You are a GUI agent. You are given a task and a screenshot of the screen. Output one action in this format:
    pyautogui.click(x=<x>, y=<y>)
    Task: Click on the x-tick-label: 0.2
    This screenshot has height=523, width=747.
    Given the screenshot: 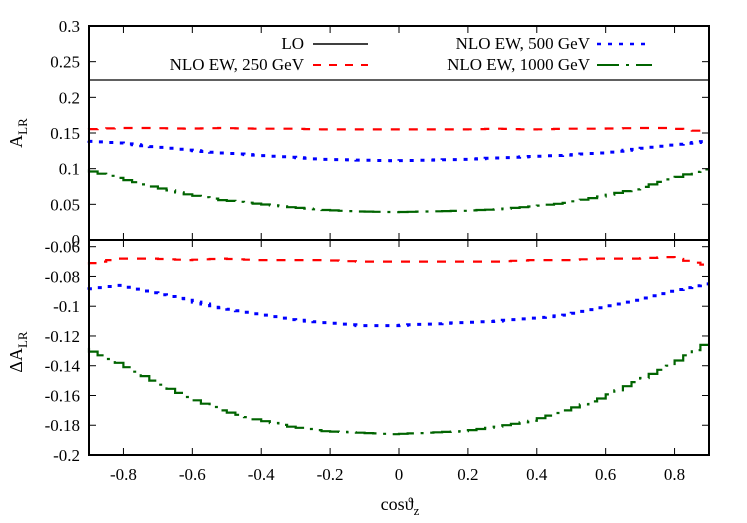 What is the action you would take?
    pyautogui.click(x=467, y=474)
    